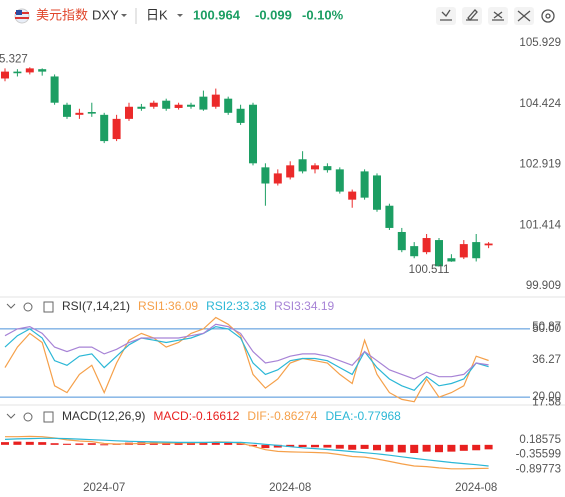 This screenshot has width=565, height=497. Describe the element at coordinates (429, 270) in the screenshot. I see `min-annotation: 100.511` at that location.